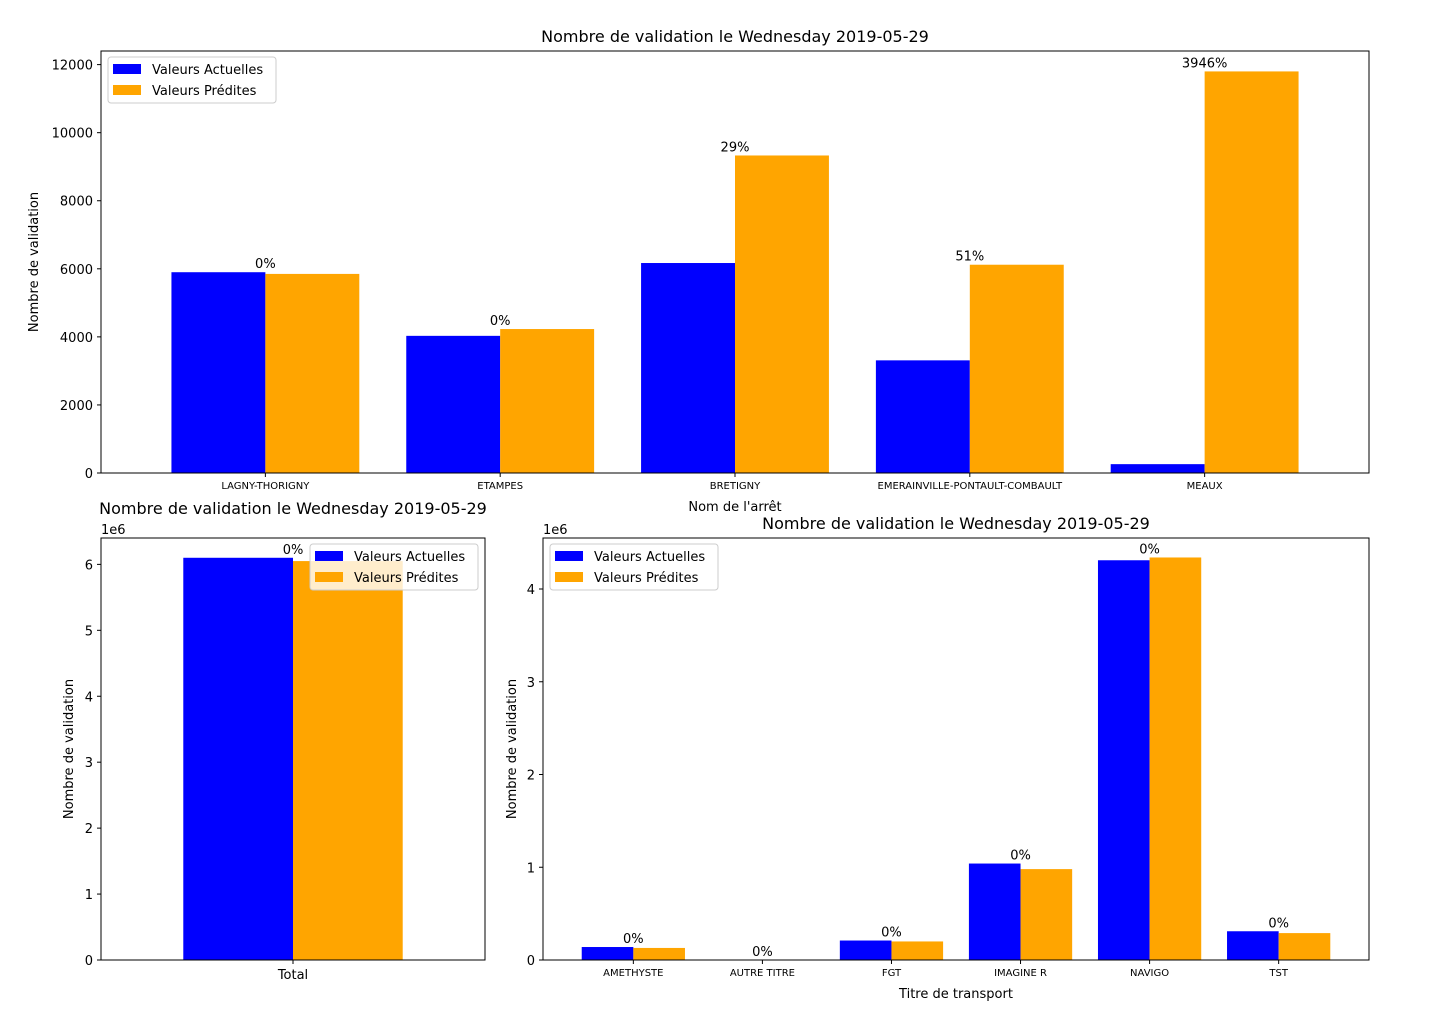  Describe the element at coordinates (265, 486) in the screenshot. I see `x-tick-label: LAGNY-THORIGNY` at that location.